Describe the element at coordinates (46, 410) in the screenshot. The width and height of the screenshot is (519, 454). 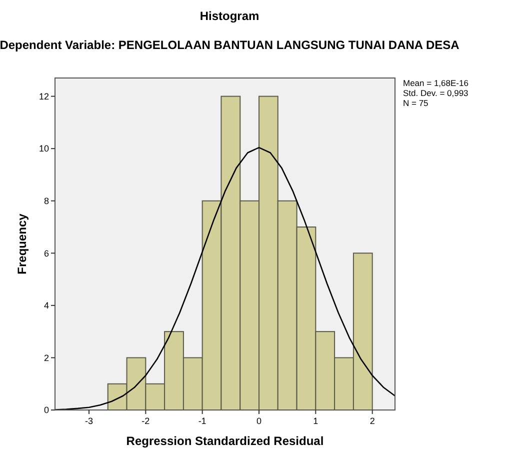
I see `y-tick-label: 0` at that location.